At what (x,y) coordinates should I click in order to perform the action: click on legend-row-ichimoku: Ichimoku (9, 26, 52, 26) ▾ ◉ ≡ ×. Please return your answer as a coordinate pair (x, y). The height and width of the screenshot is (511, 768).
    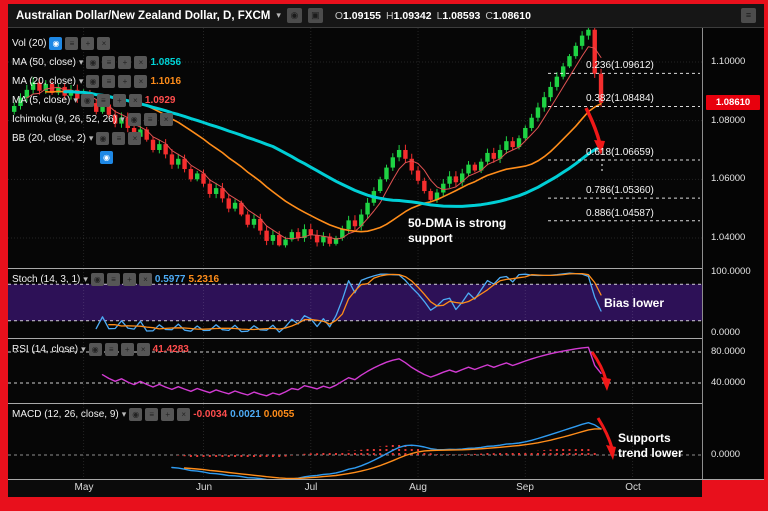
    Looking at the image, I should click on (96, 119).